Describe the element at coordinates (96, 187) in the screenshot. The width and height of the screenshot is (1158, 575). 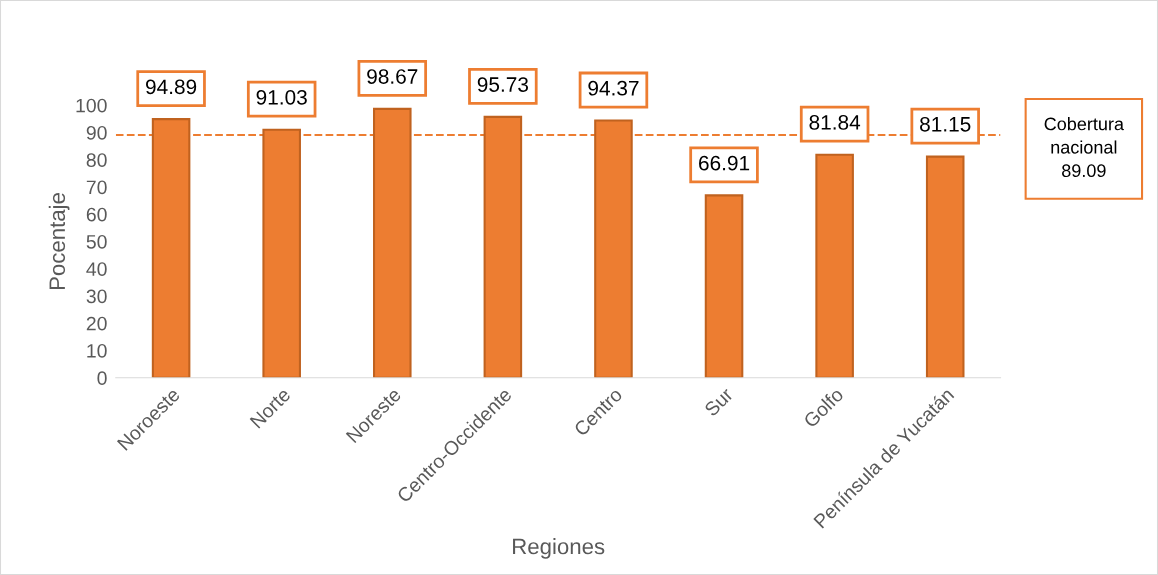
I see `y-tick-label: 70` at that location.